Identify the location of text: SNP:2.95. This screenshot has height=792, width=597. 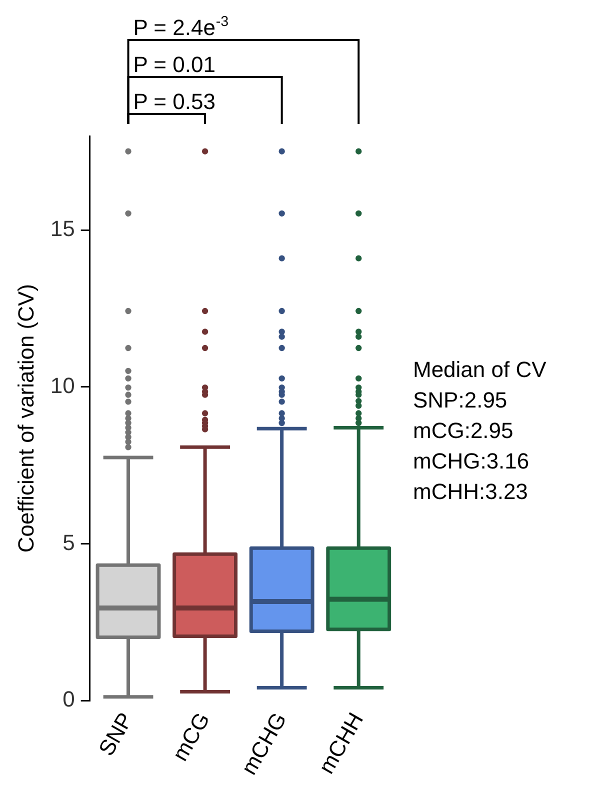
(460, 399).